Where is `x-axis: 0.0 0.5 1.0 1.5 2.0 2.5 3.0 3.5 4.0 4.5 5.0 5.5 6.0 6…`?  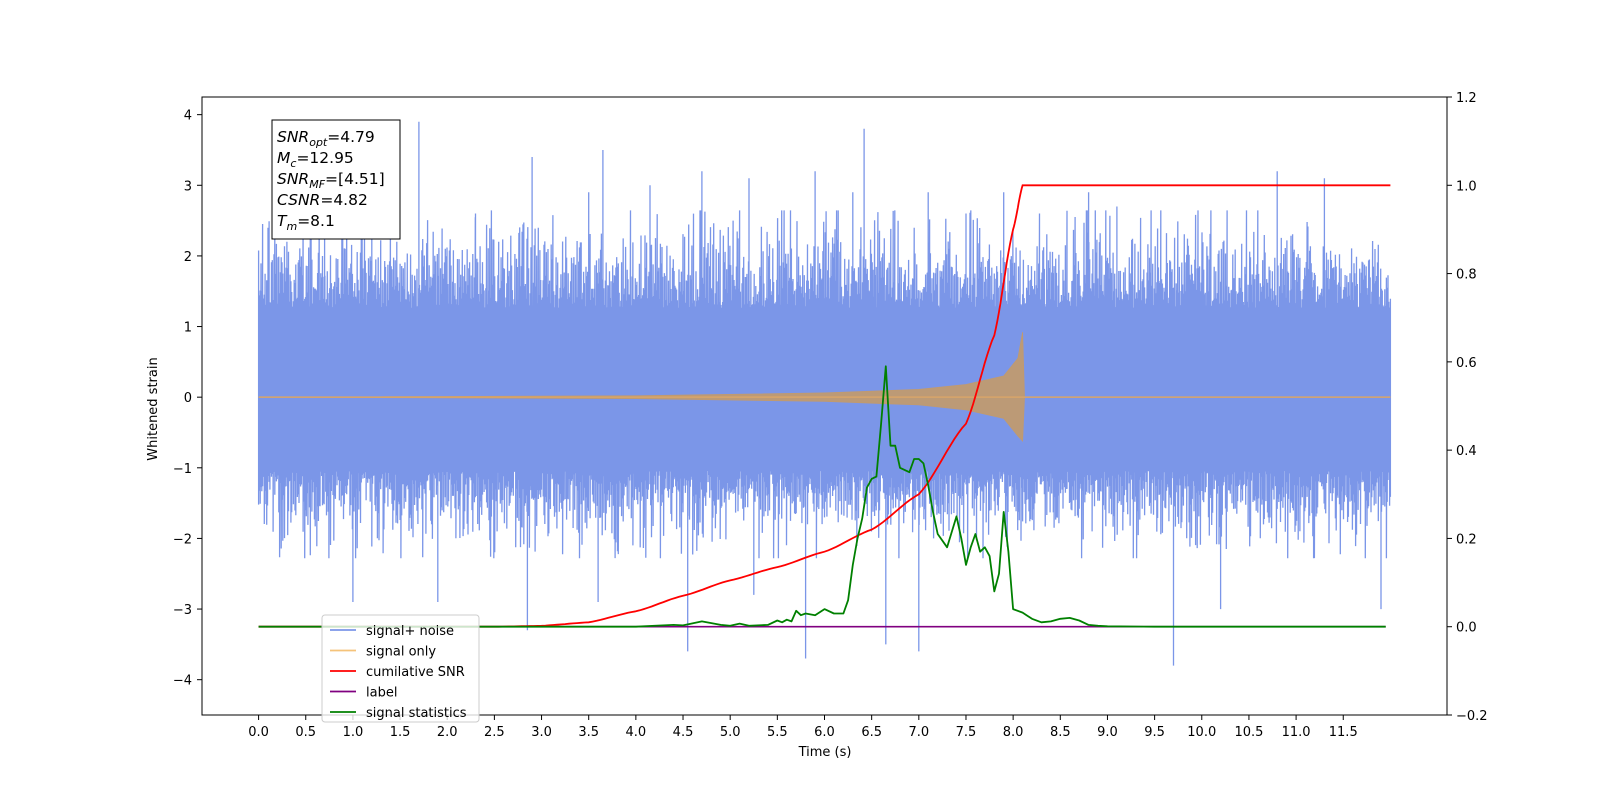
x-axis: 0.0 0.5 1.0 1.5 2.0 2.5 3.0 3.5 4.0 4.5 5.0 5.5 6.0 6… is located at coordinates (803, 727).